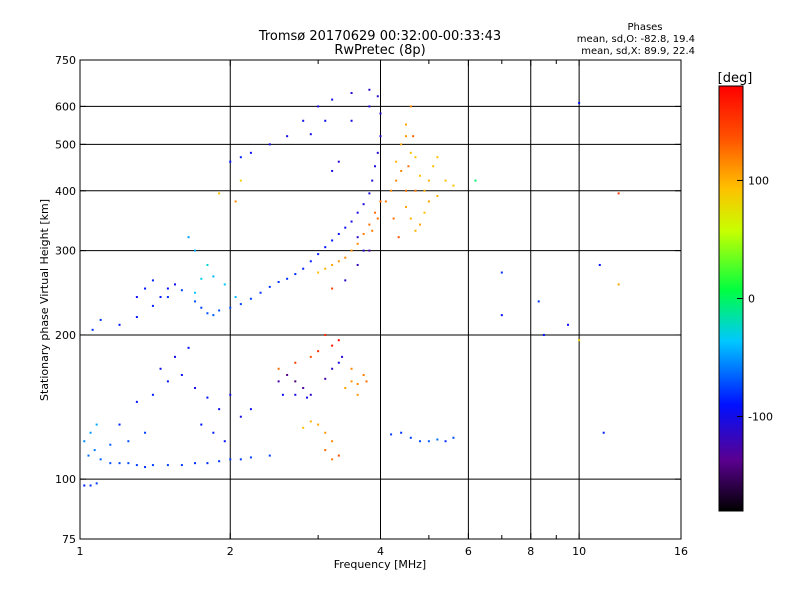 The image size is (800, 600). Describe the element at coordinates (65, 335) in the screenshot. I see `y-tick-label: 200` at that location.